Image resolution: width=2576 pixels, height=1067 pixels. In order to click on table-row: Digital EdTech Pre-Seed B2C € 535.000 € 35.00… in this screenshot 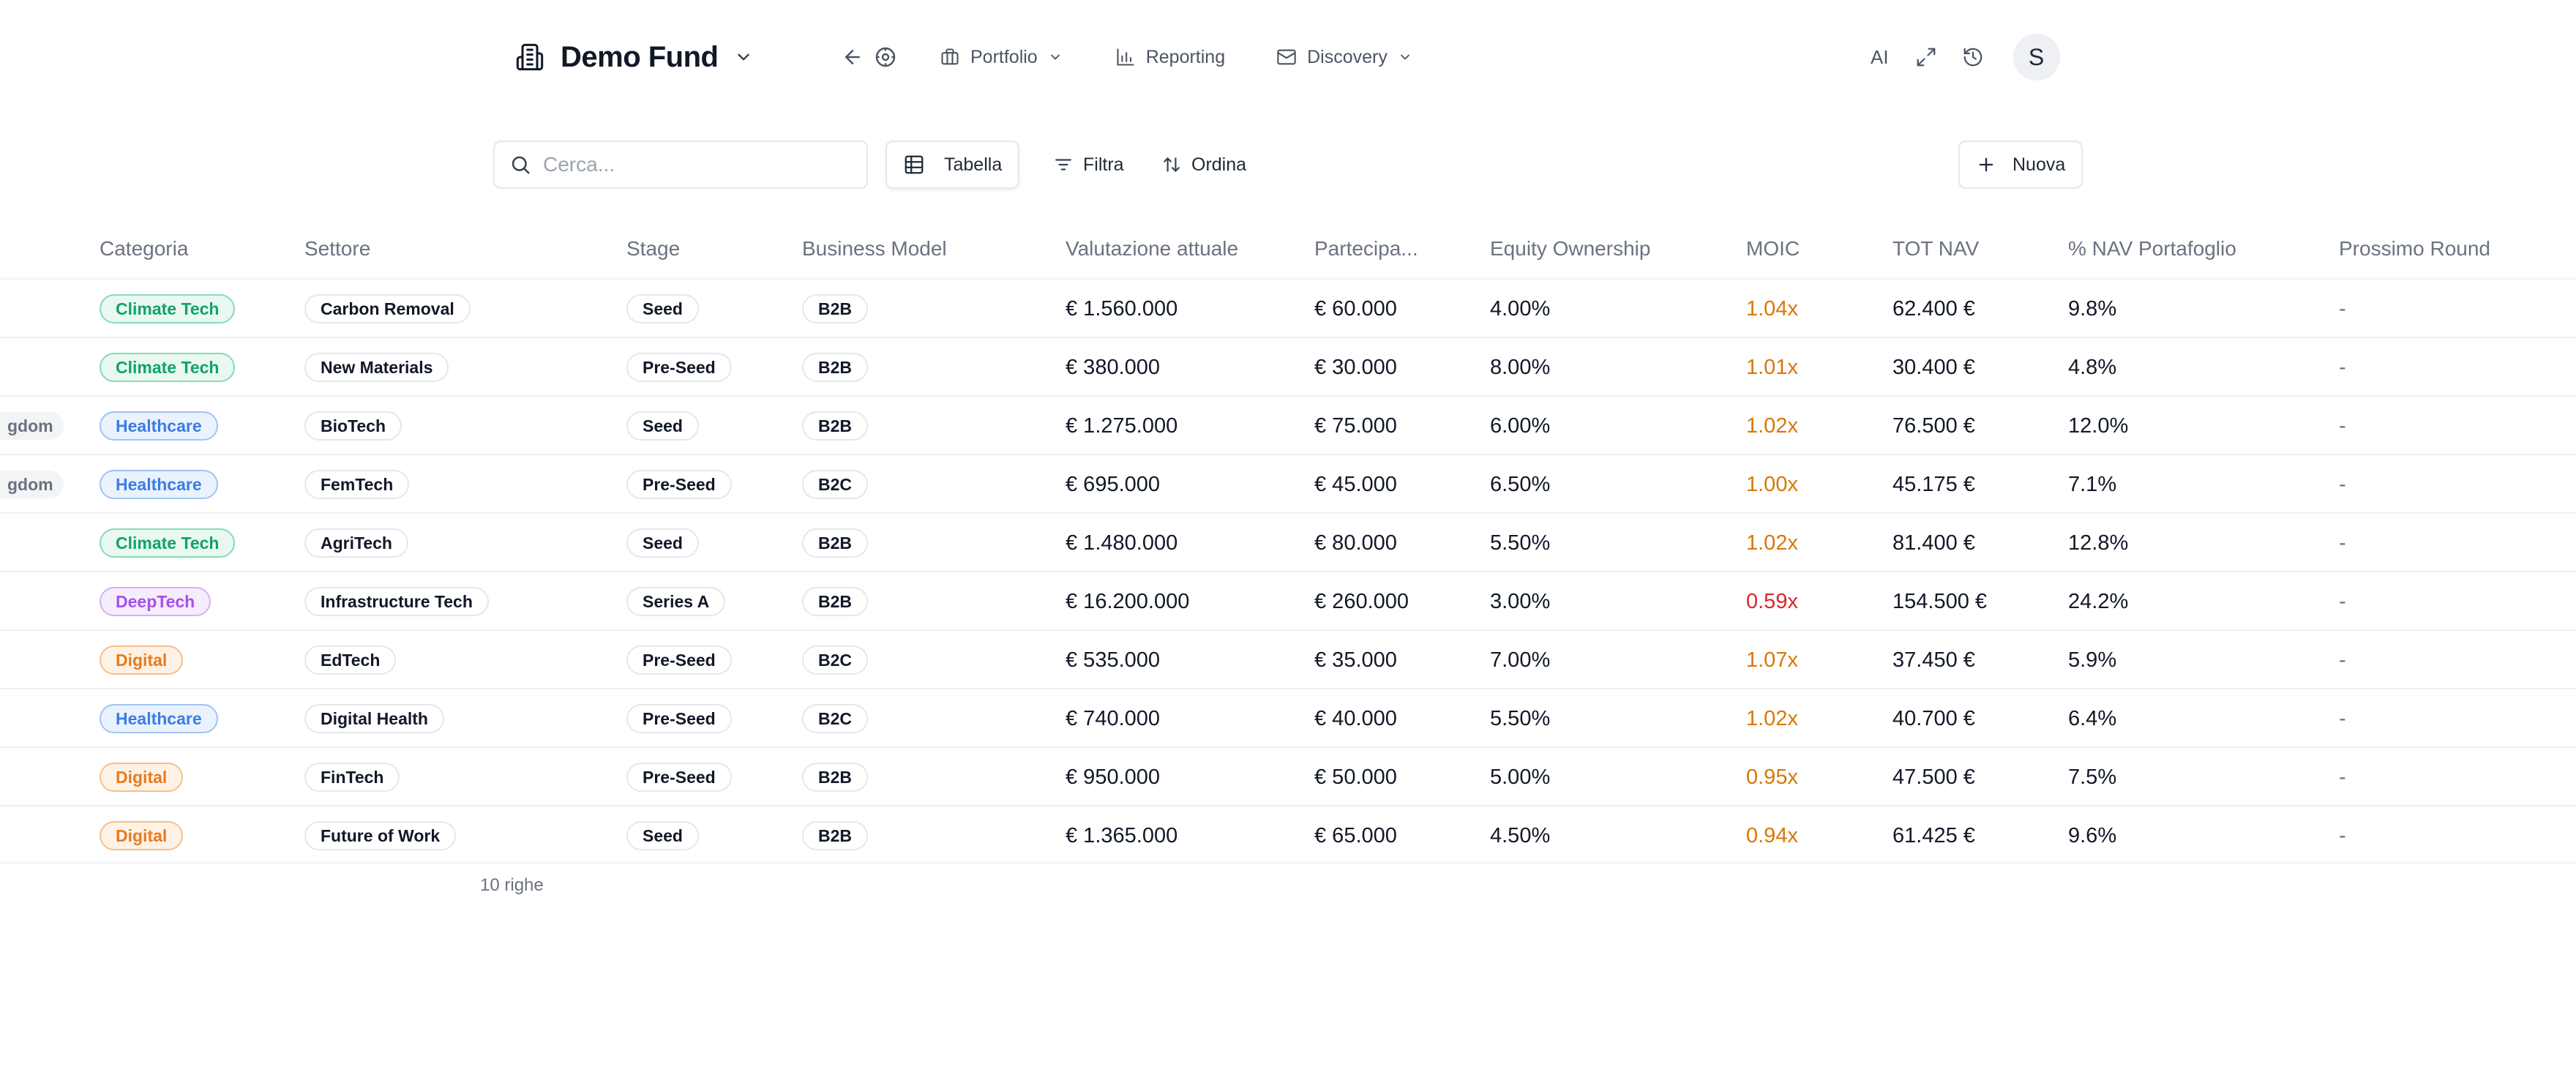, I will do `click(1288, 658)`.